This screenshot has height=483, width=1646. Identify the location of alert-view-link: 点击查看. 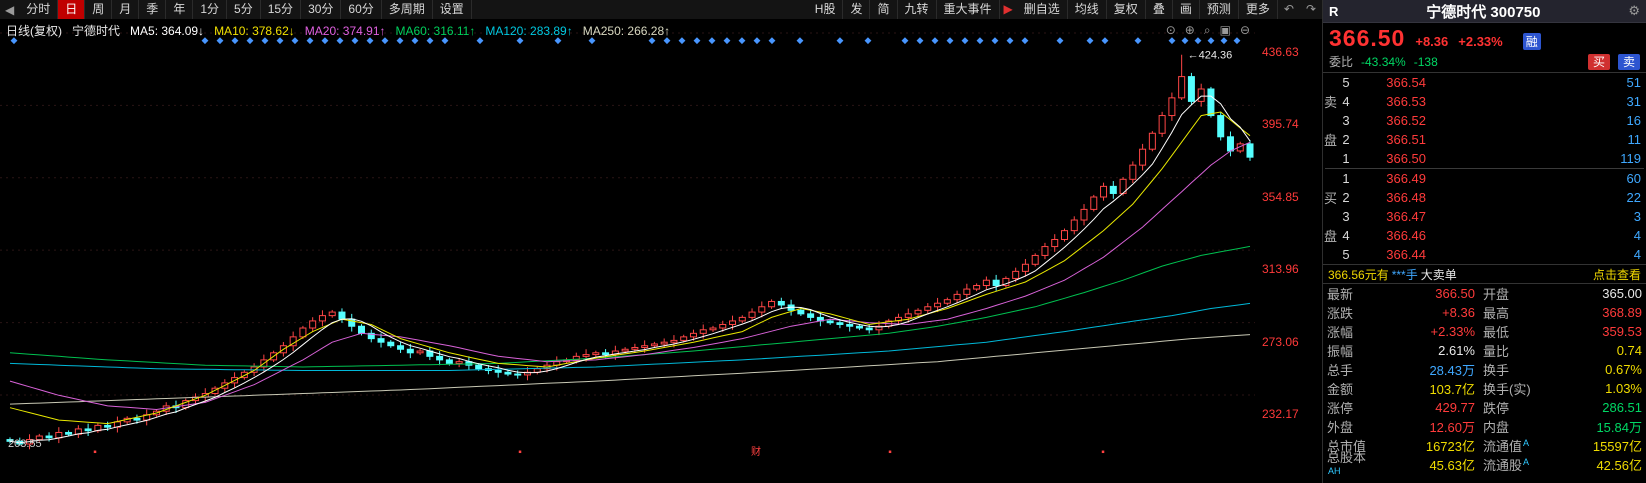
(1616, 274).